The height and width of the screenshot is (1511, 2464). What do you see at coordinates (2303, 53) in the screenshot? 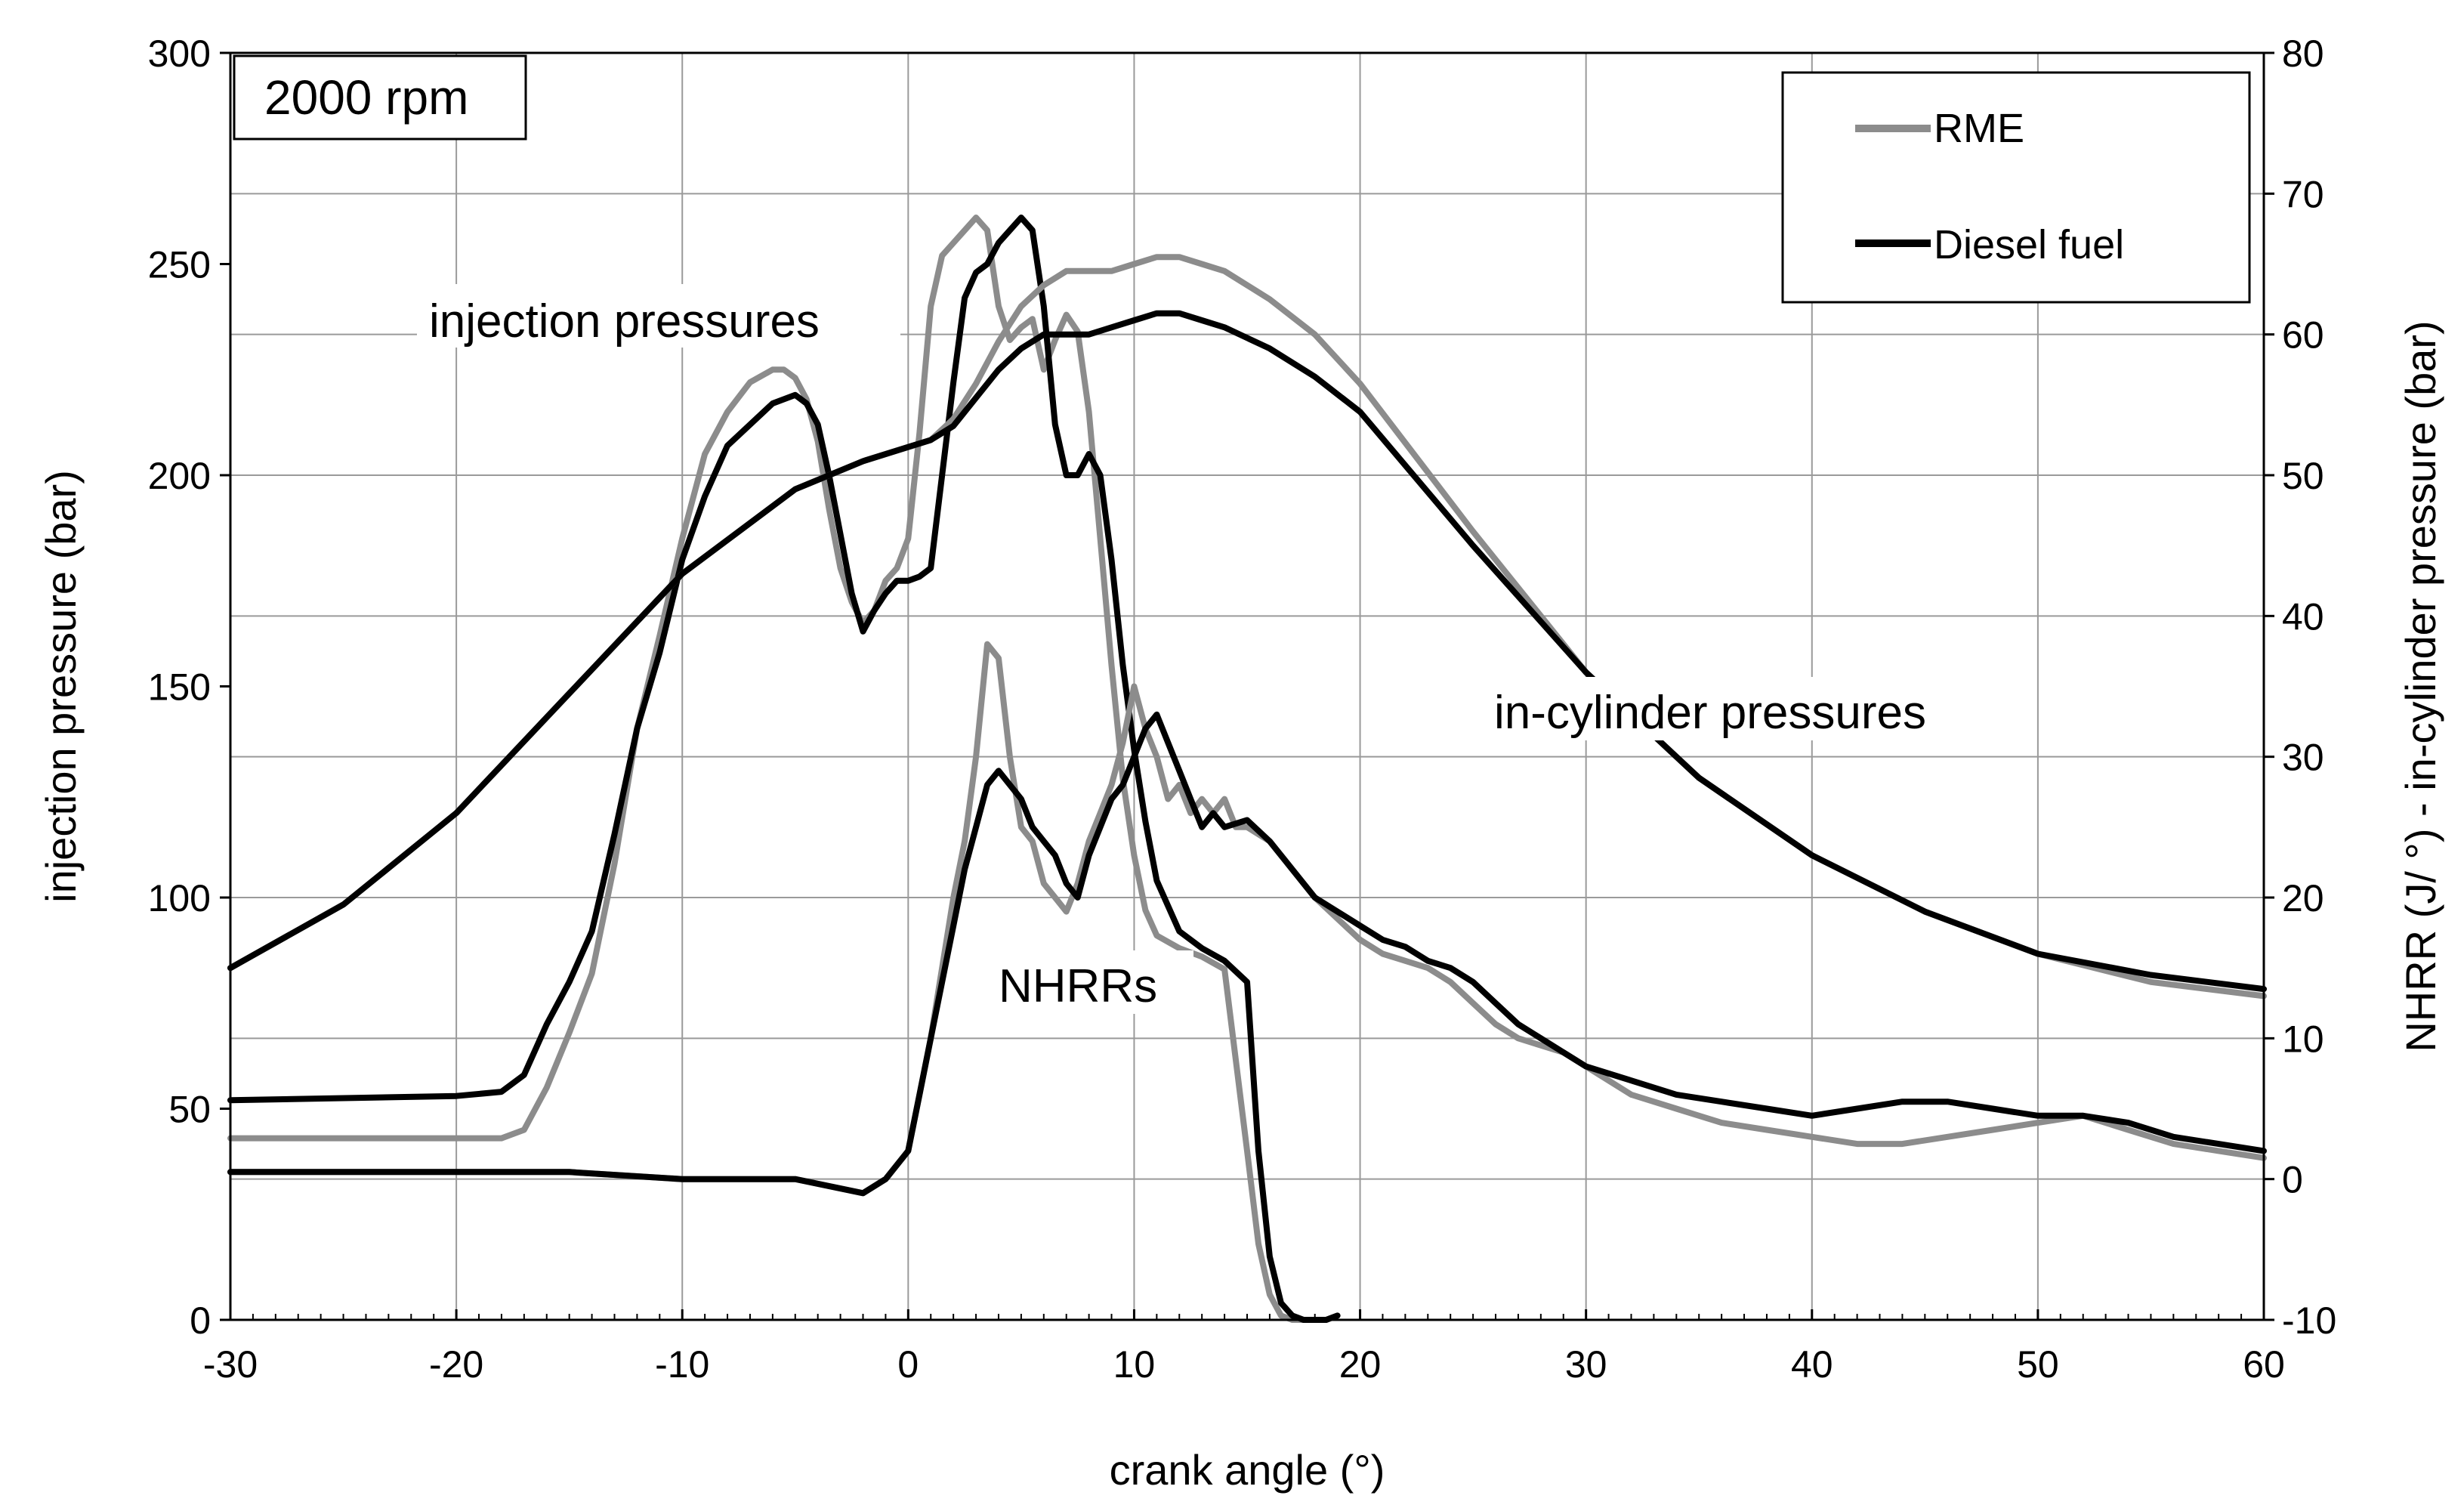
I see `y-right-tick-label: 80` at bounding box center [2303, 53].